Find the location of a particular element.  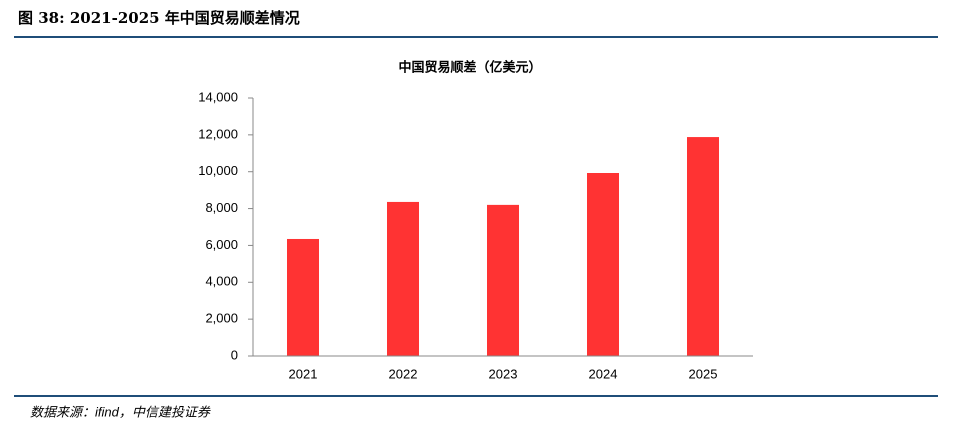

x-tick-label: 2024 is located at coordinates (603, 373).